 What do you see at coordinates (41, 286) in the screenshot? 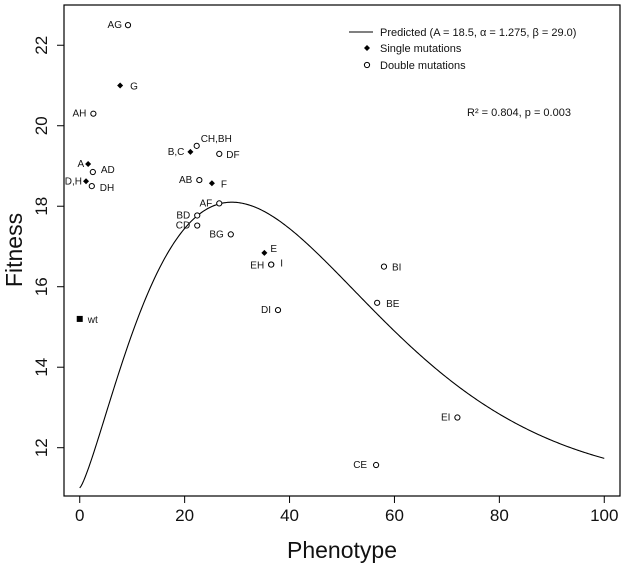
I see `y-tick-label: 16` at bounding box center [41, 286].